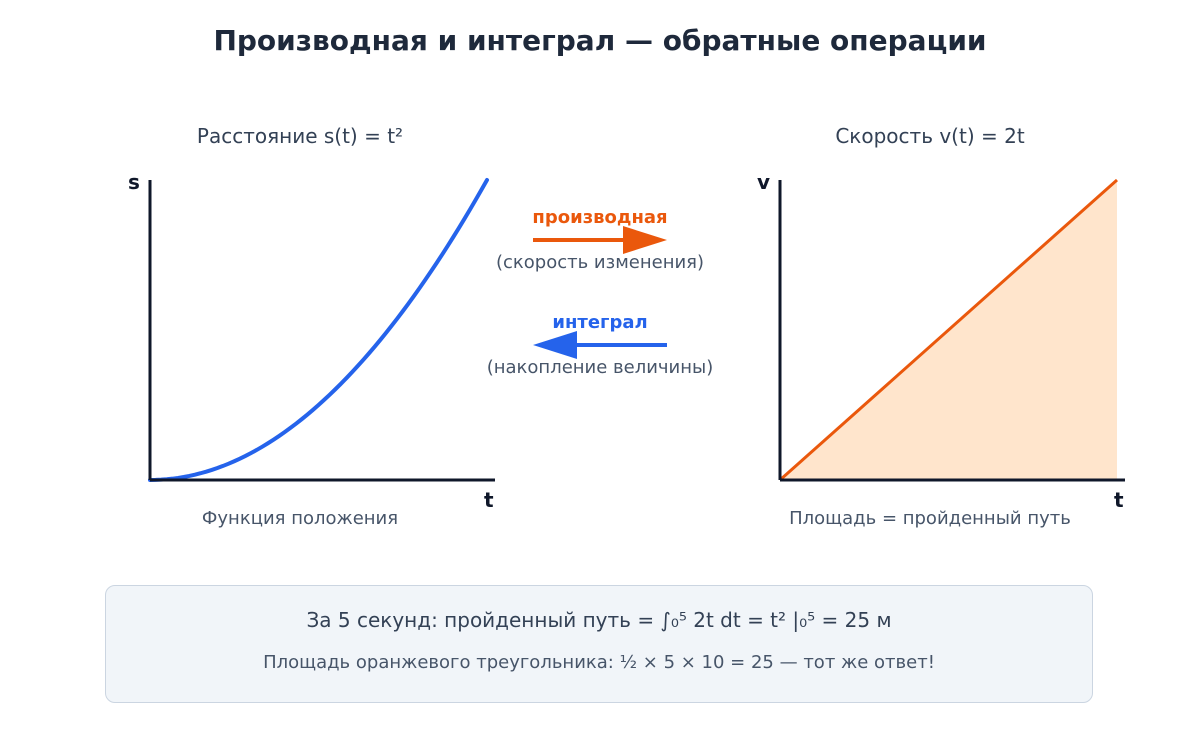 The height and width of the screenshot is (750, 1200). Describe the element at coordinates (318, 330) in the screenshot. I see `distance-curve` at that location.